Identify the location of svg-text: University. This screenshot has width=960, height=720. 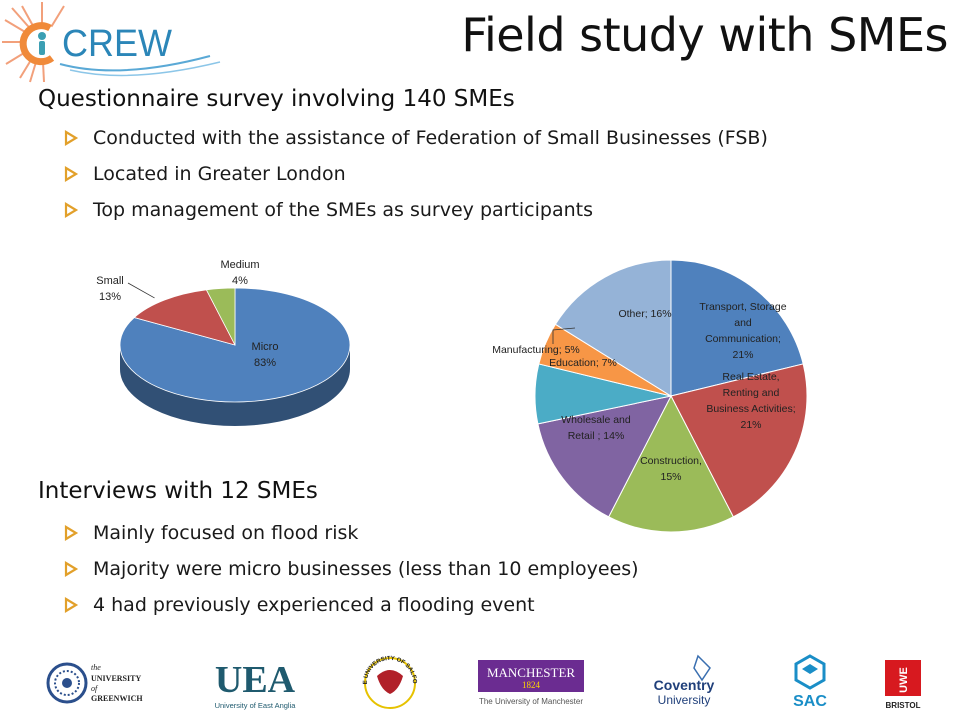
(684, 700).